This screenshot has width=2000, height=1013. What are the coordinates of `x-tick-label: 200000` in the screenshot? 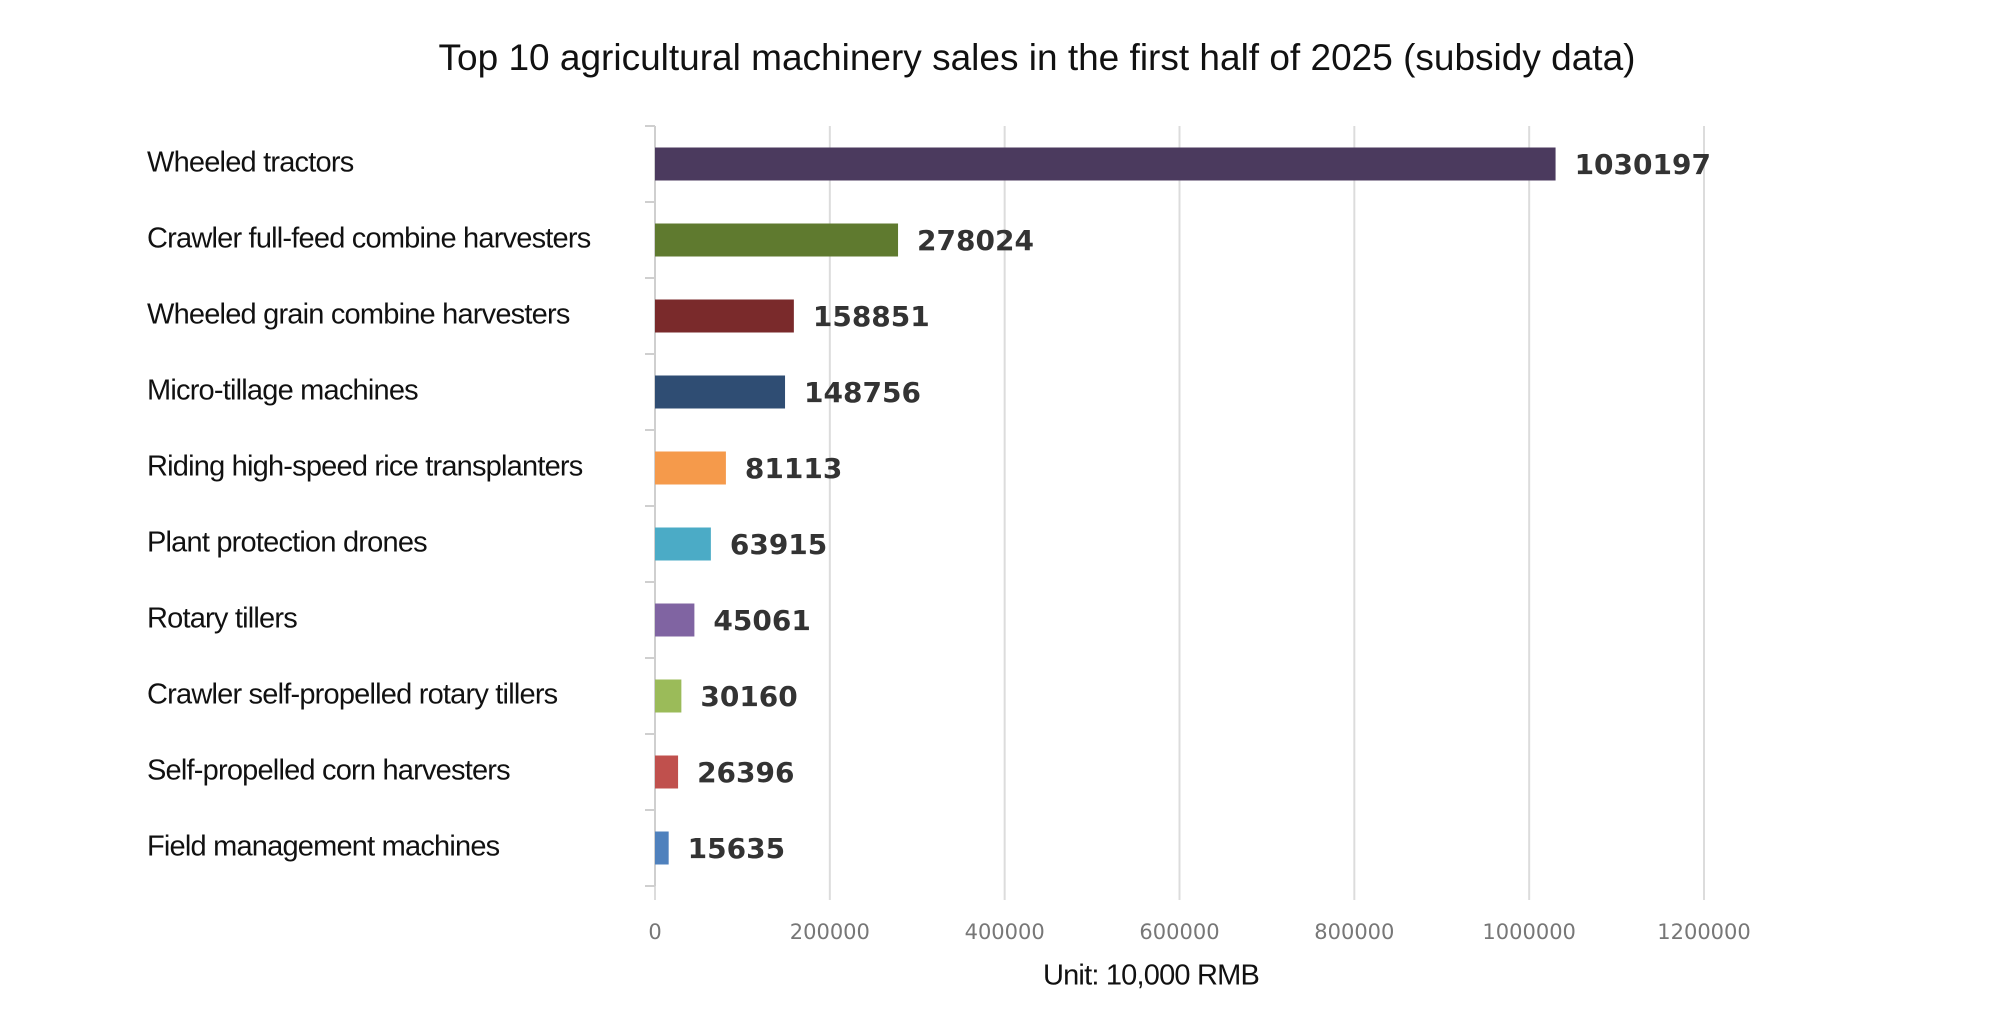 It's located at (830, 932).